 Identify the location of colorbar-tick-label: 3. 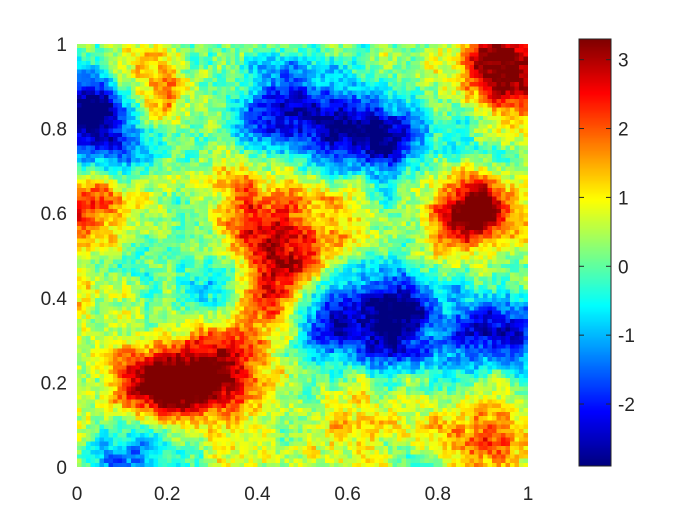
(623, 61).